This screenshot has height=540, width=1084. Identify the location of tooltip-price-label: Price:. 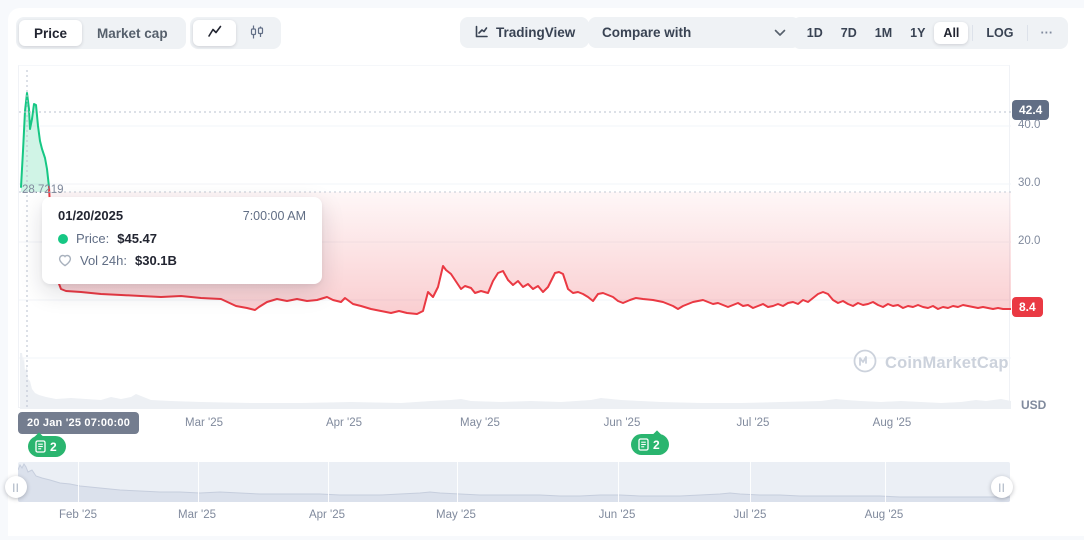
(93, 238).